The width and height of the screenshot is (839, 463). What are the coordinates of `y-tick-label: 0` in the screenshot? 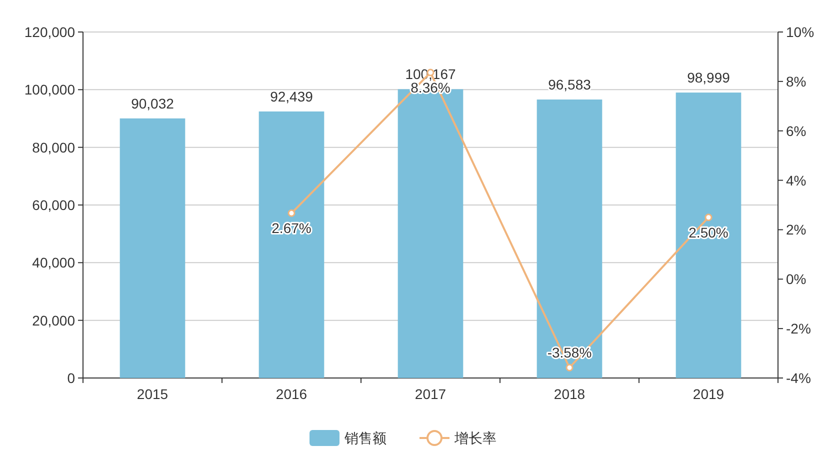 It's located at (71, 378).